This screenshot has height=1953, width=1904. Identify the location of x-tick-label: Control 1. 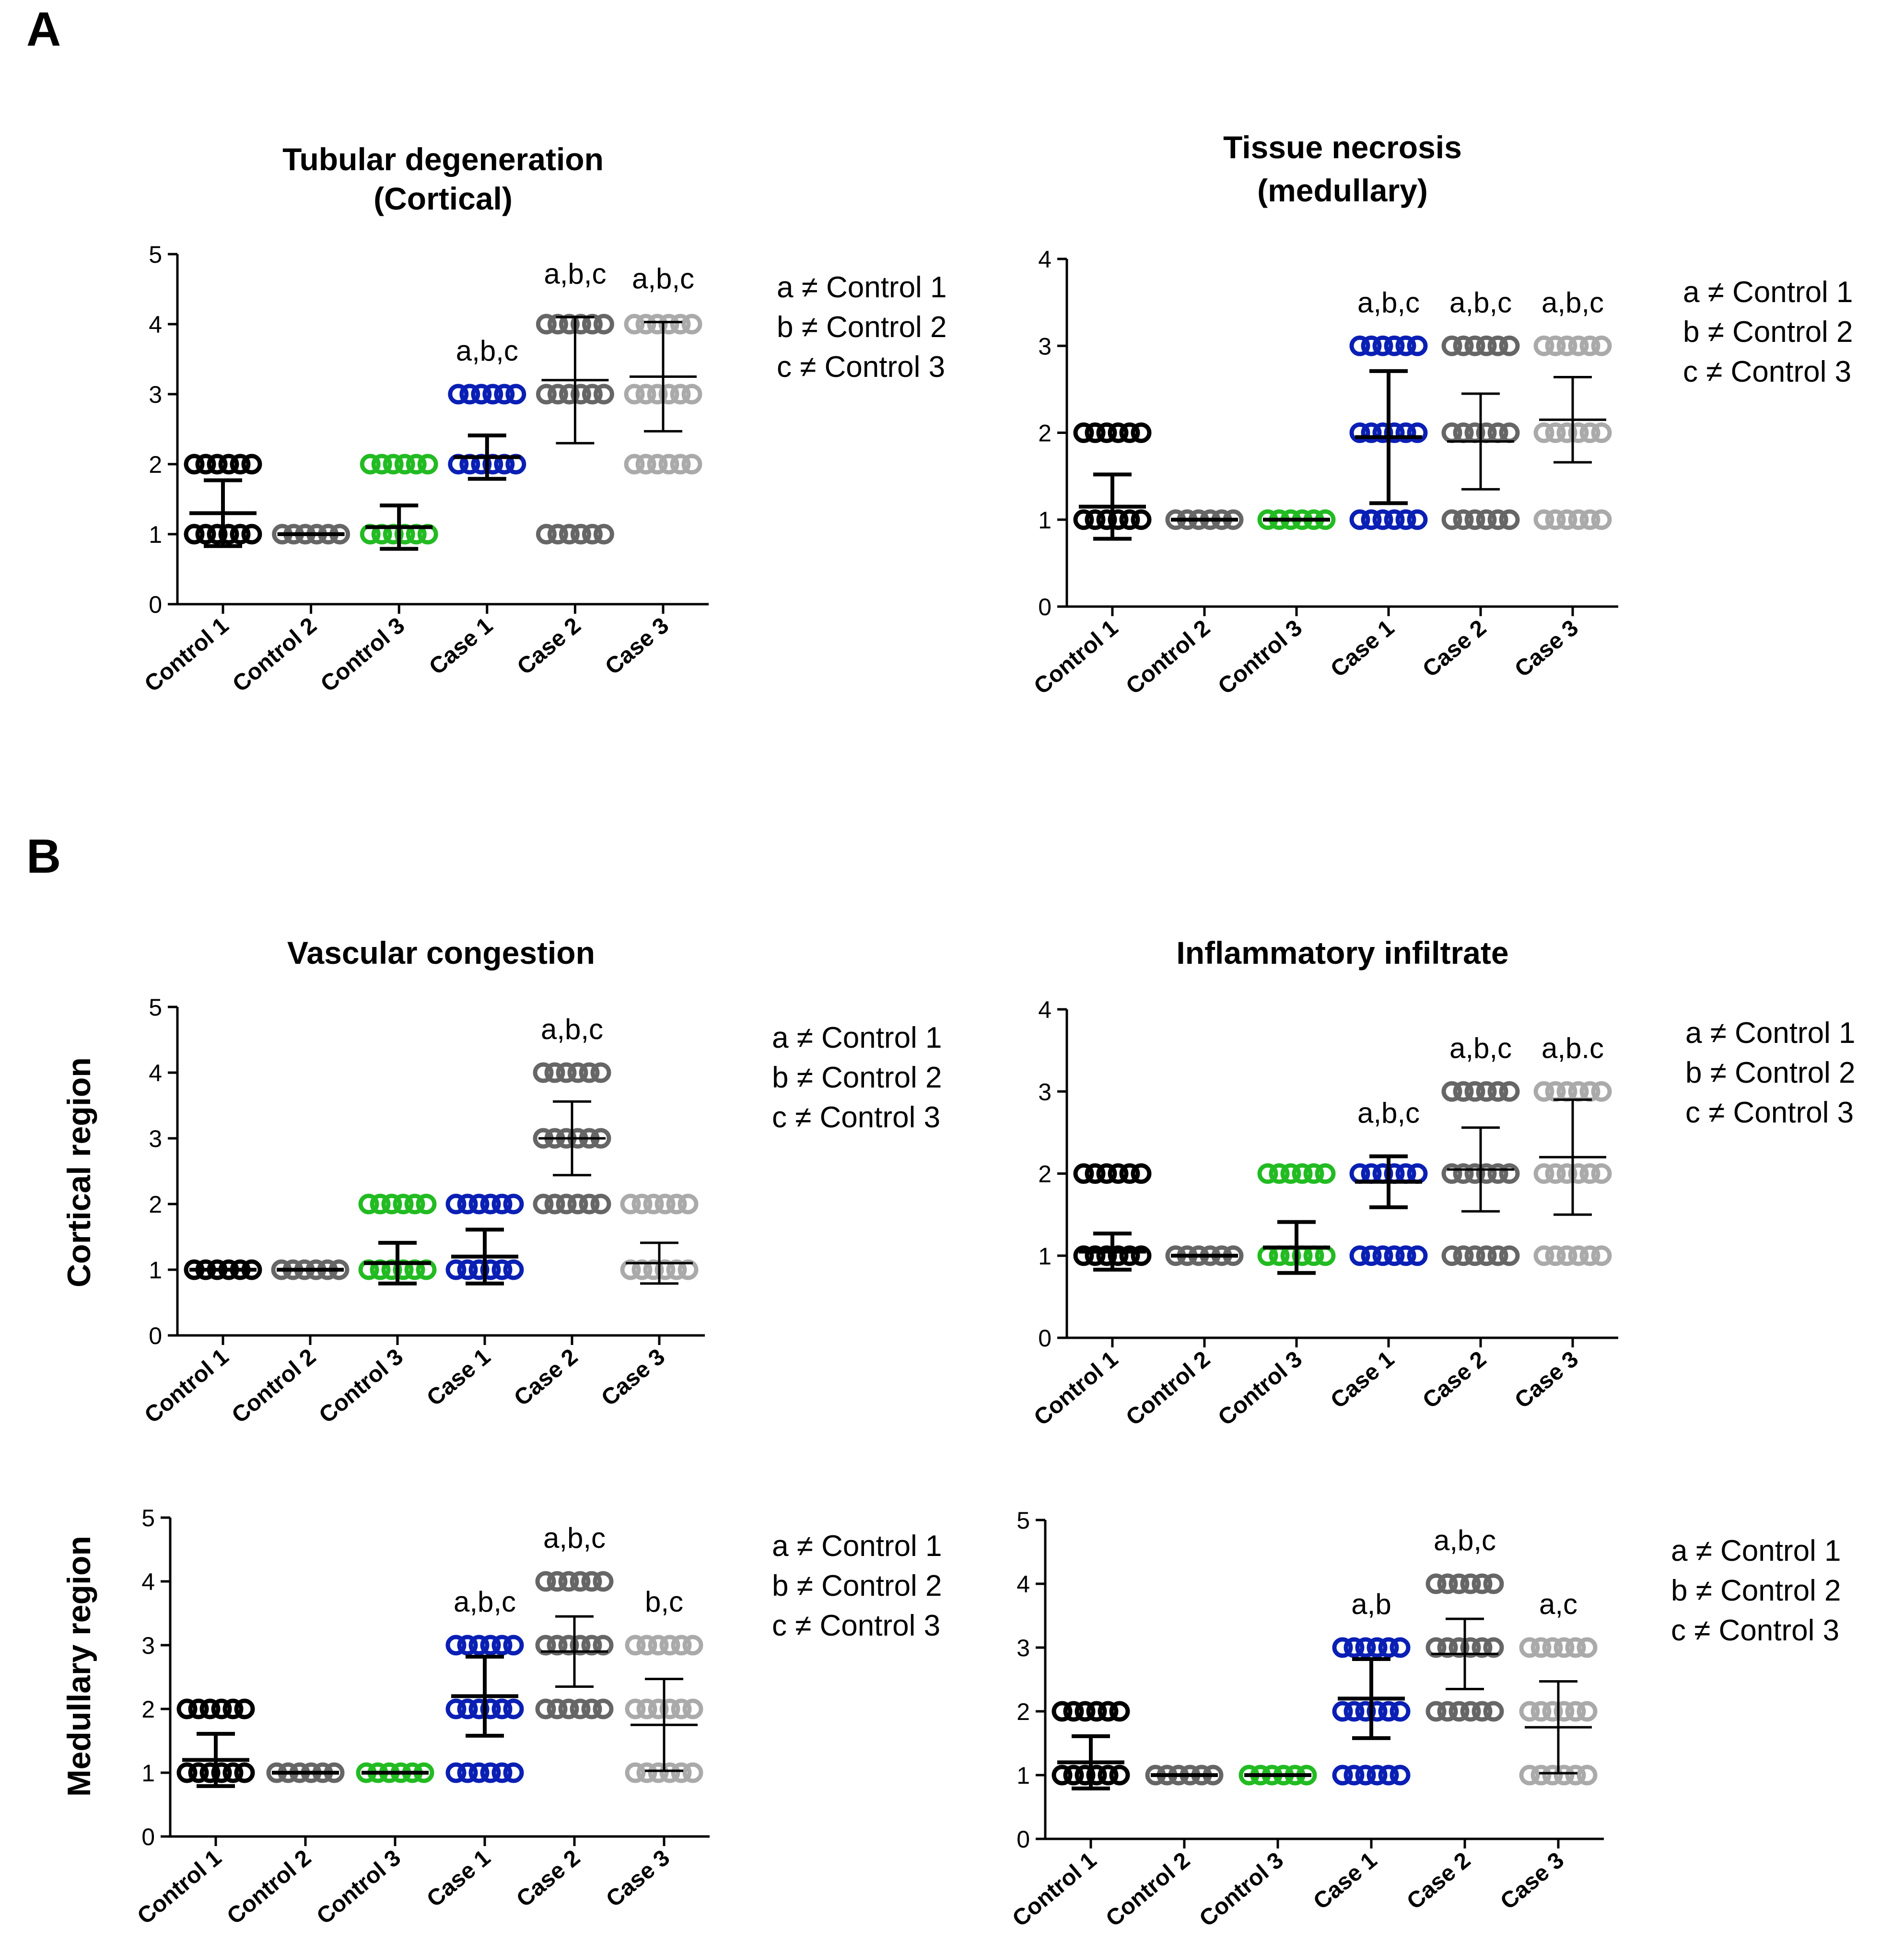
(187, 1386).